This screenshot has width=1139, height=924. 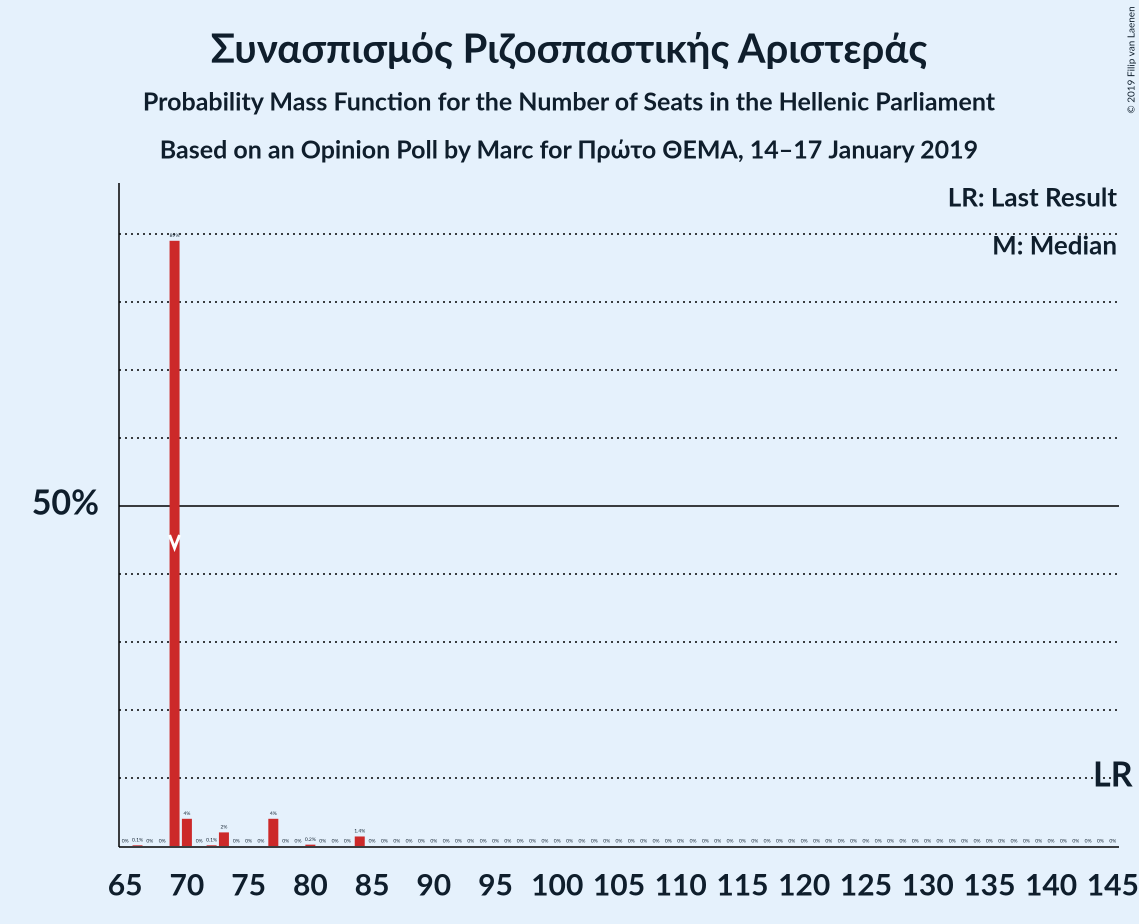 I want to click on x-tick-label: 80, so click(x=310, y=885).